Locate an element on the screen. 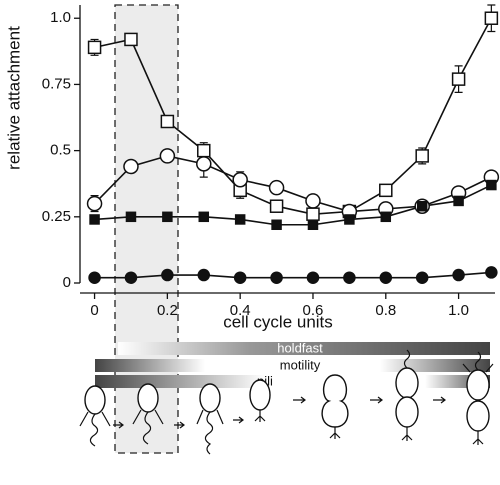 Image resolution: width=500 pixels, height=485 pixels. phase-bars: holdfast motility pili is located at coordinates (292, 364).